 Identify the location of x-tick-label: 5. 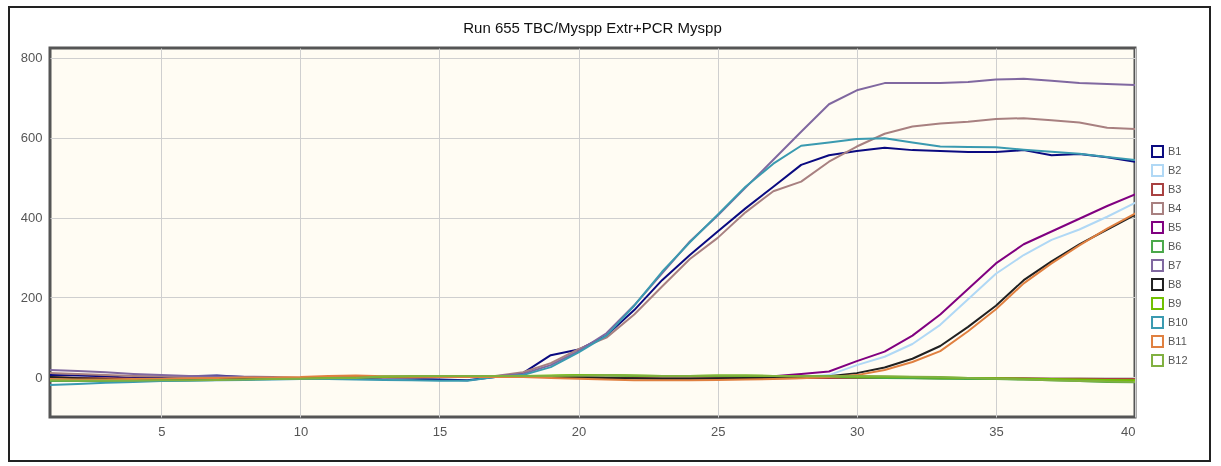
(162, 431).